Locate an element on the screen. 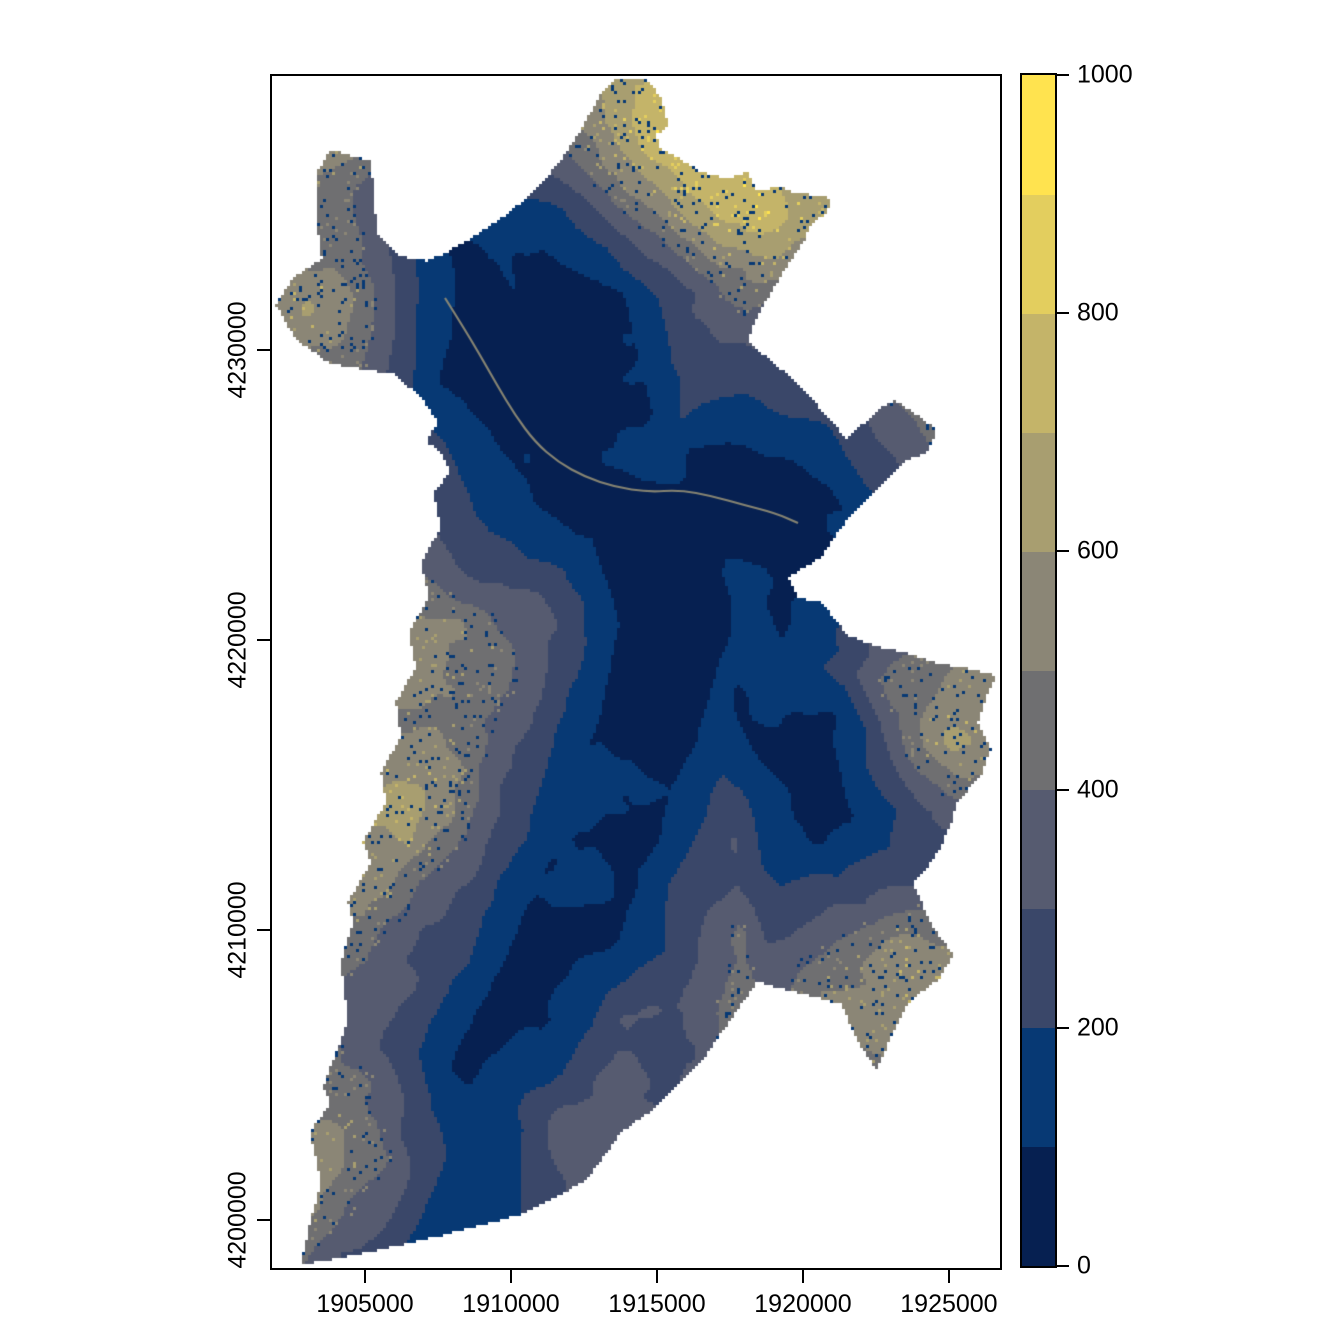 The height and width of the screenshot is (1344, 1344). legend-tick-label: 0 is located at coordinates (1084, 1265).